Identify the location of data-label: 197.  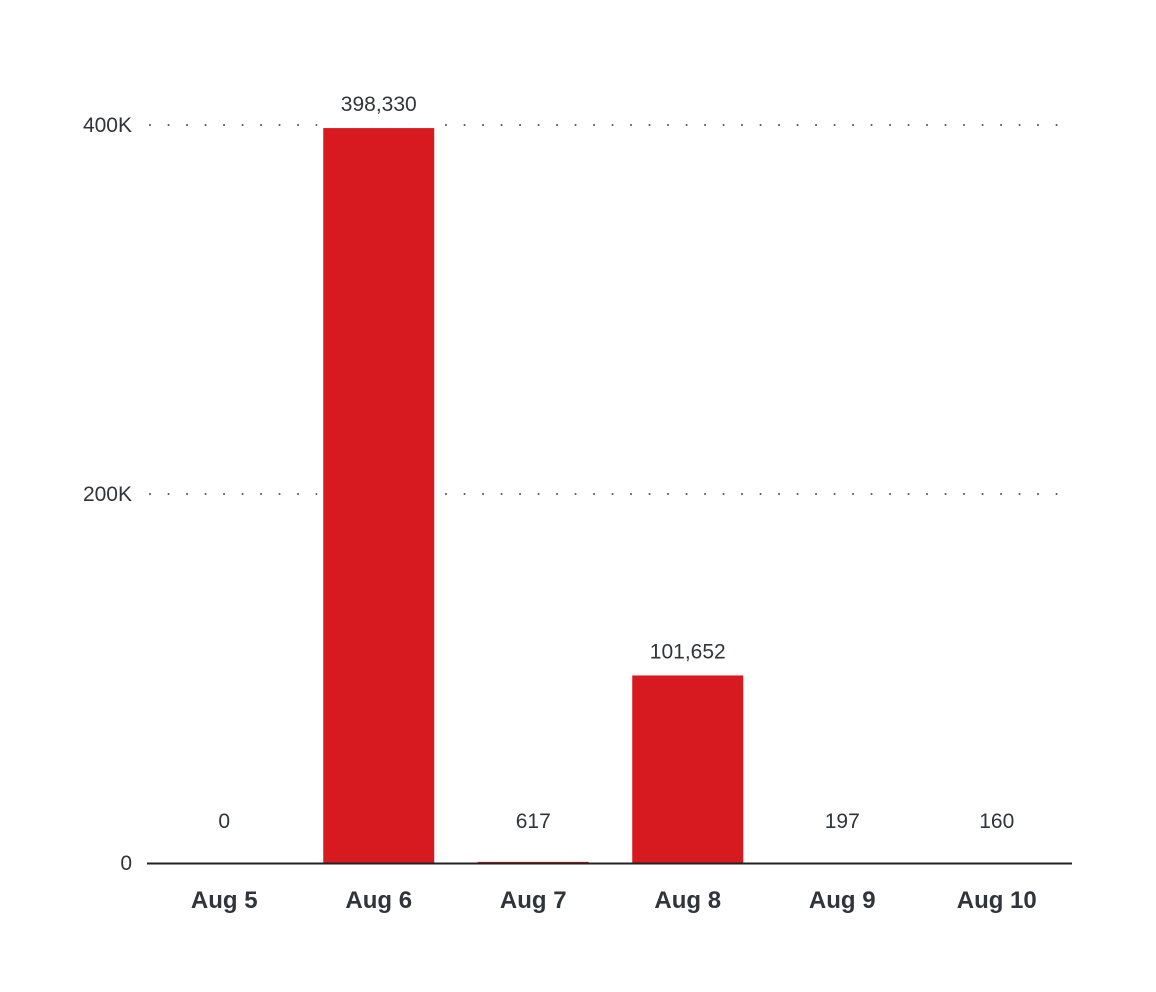
(842, 821).